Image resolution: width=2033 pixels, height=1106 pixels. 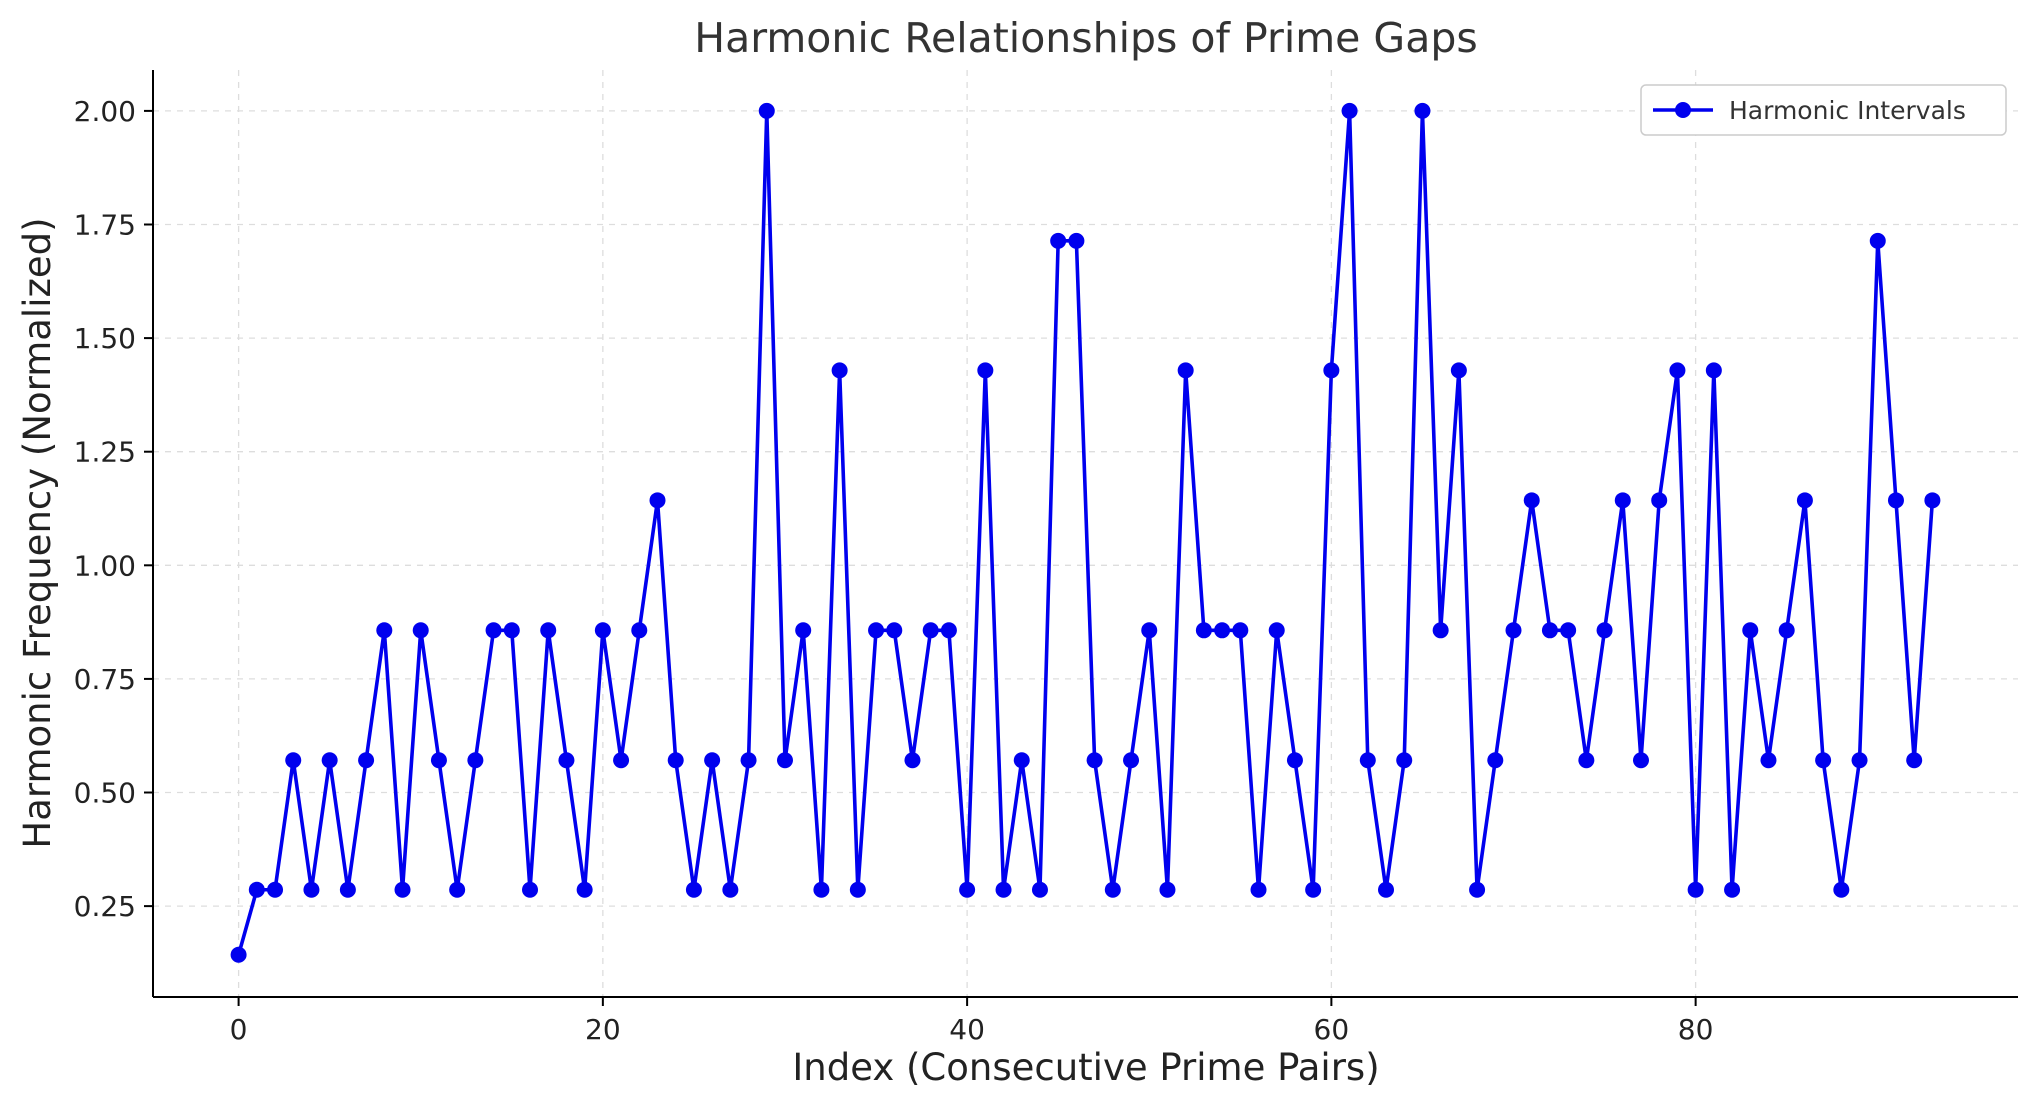 I want to click on y-tick-label: 1.00, so click(x=105, y=565).